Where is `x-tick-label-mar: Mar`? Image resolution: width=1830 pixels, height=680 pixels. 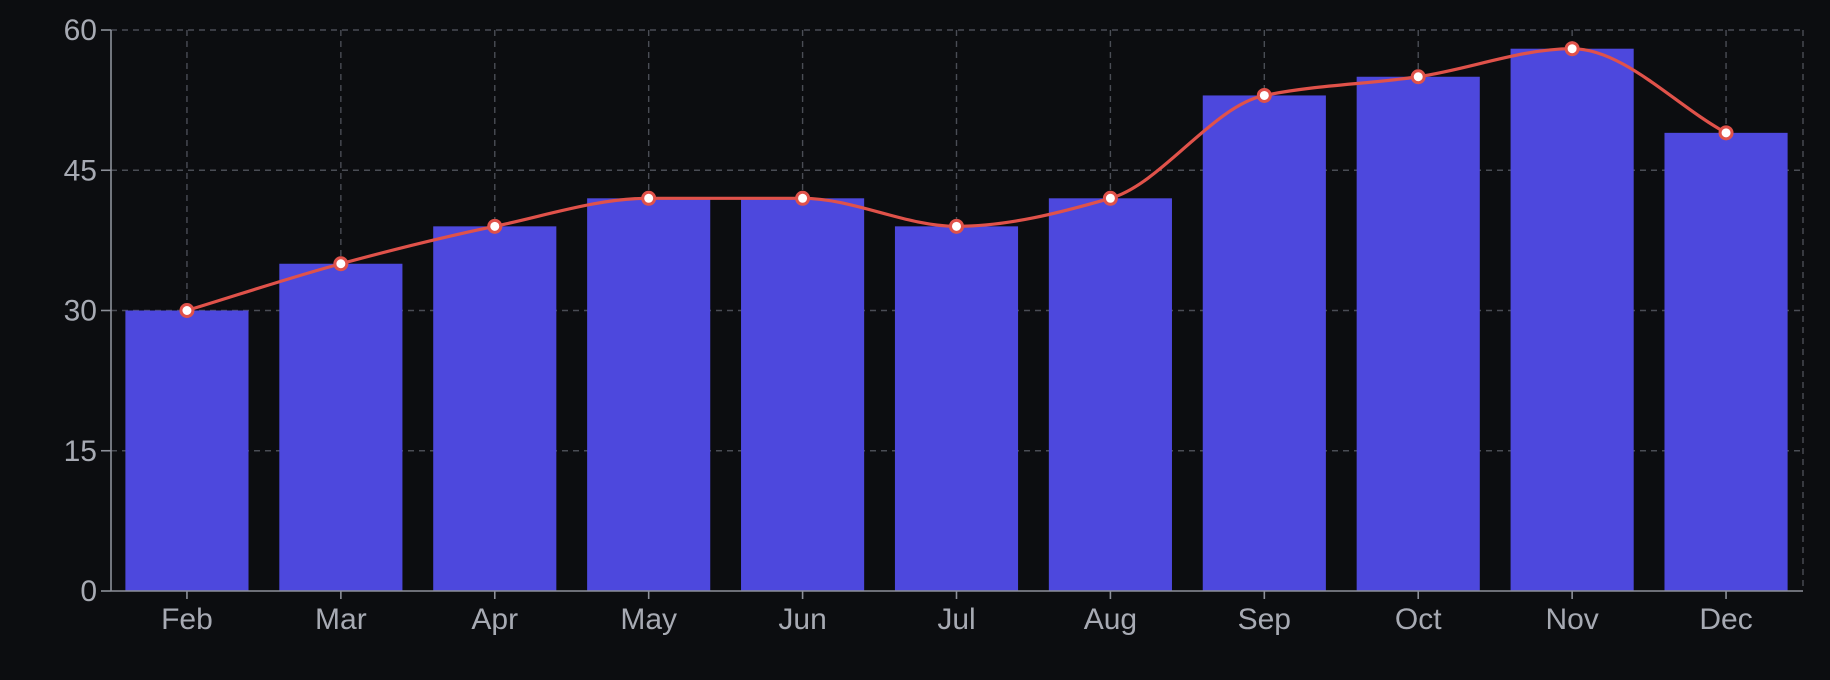 x-tick-label-mar: Mar is located at coordinates (341, 619).